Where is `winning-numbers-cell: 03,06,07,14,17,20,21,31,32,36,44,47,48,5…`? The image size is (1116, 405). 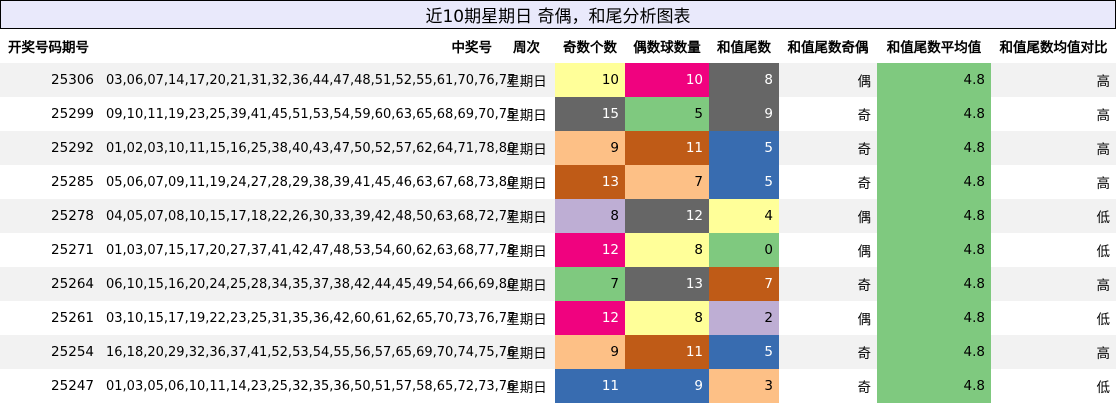 winning-numbers-cell: 03,06,07,14,17,20,21,31,32,36,44,47,48,5… is located at coordinates (307, 80).